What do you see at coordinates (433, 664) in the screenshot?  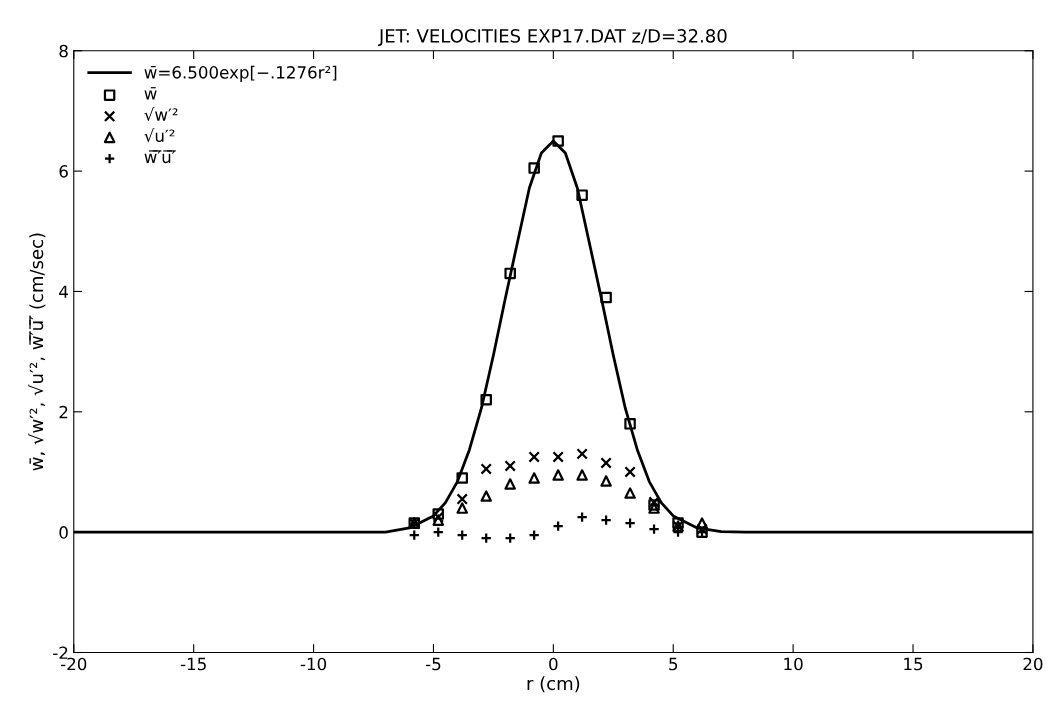 I see `x-tick-label: -5` at bounding box center [433, 664].